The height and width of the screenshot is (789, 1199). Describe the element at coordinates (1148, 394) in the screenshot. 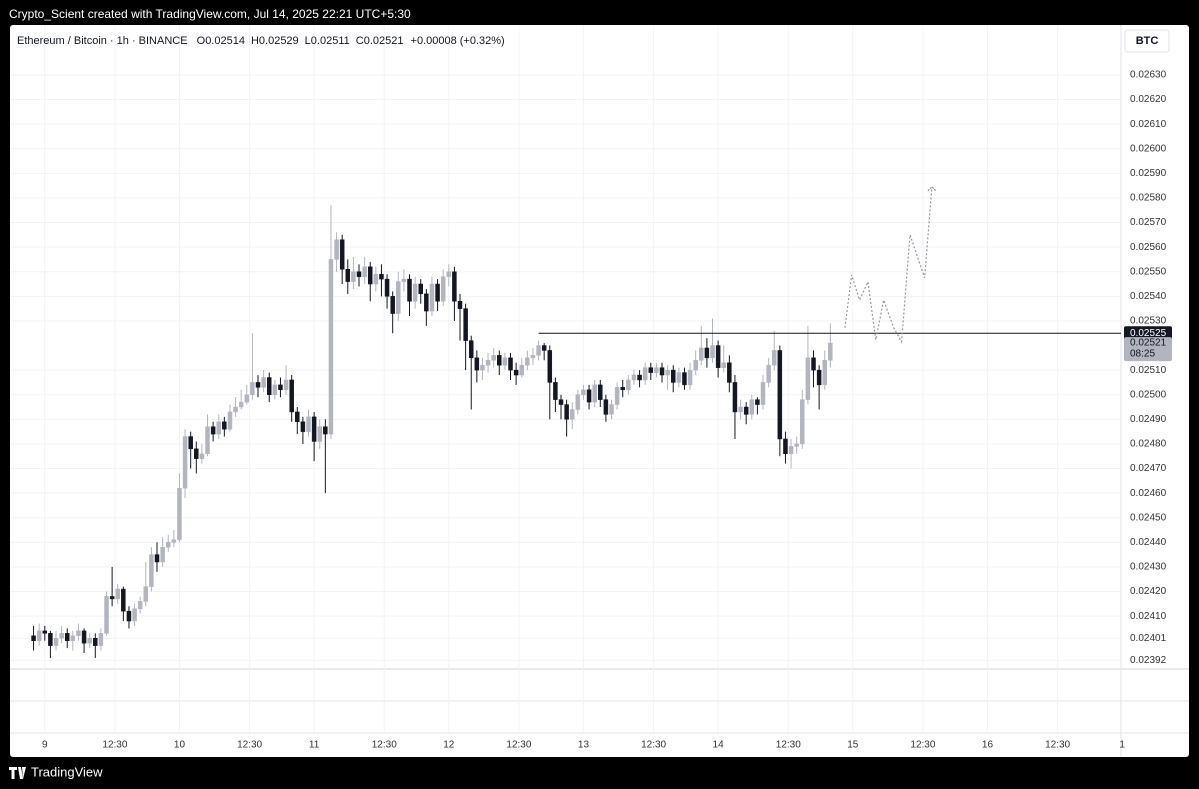

I see `y-tick-label: 0.02500` at that location.